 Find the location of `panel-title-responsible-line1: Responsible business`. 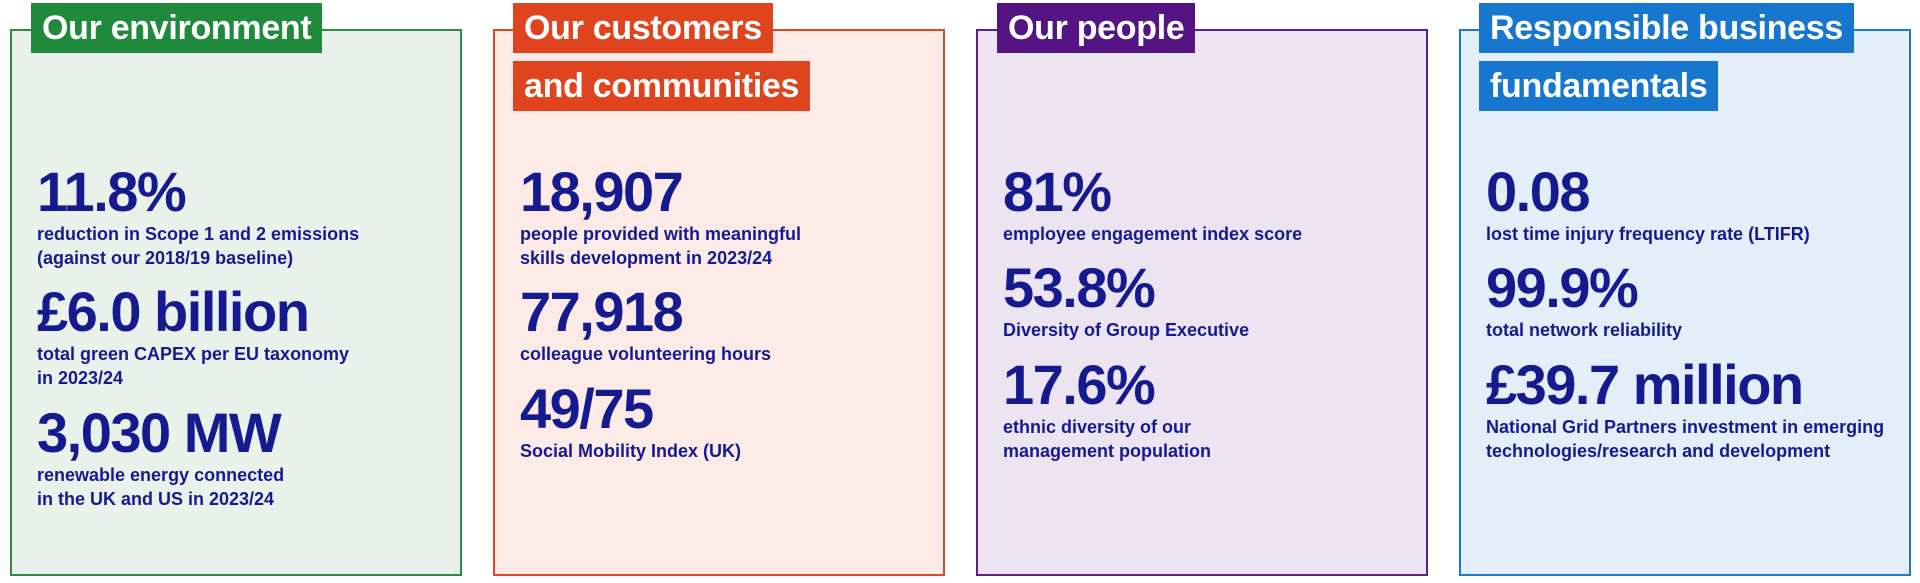

panel-title-responsible-line1: Responsible business is located at coordinates (1666, 28).